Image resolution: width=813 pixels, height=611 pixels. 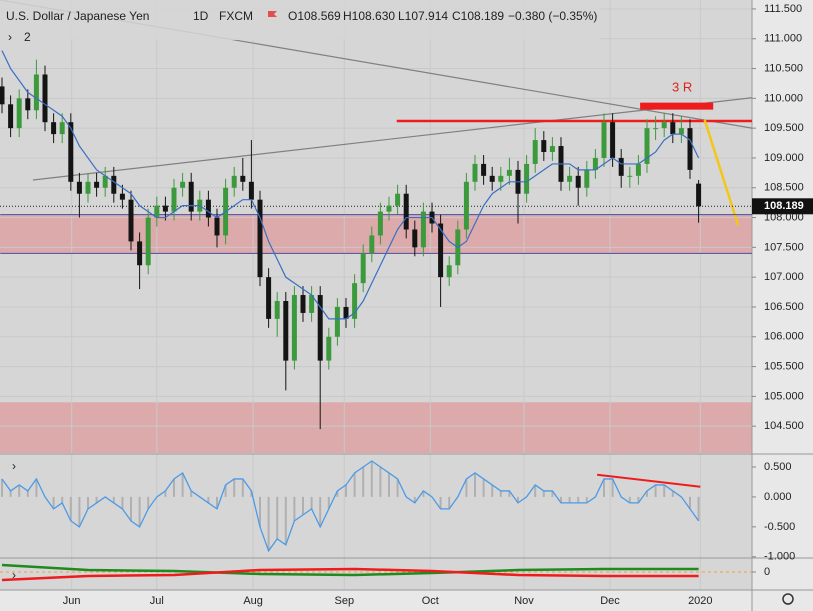 I want to click on y-tick-label: 110.000, so click(x=783, y=98).